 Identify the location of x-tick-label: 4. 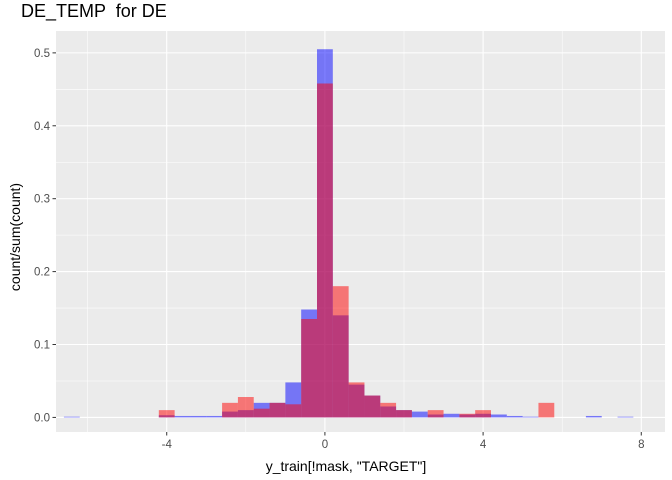
(483, 445).